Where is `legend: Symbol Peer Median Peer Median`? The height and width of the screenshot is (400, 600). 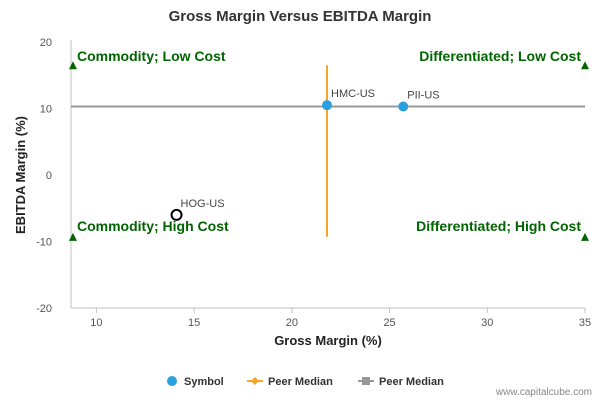 legend: Symbol Peer Median Peer Median is located at coordinates (305, 382).